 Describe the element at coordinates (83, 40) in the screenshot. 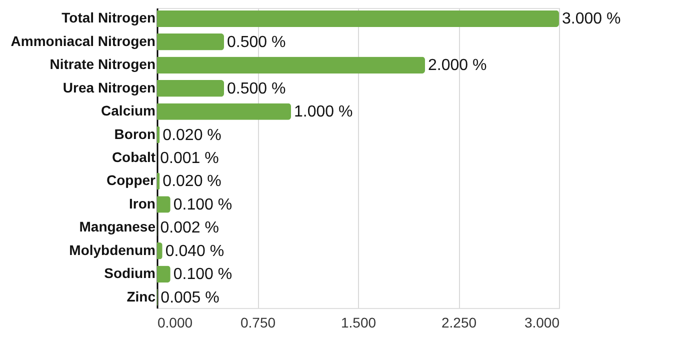

I see `y-tick-label: Ammoniacal Nitrogen` at that location.